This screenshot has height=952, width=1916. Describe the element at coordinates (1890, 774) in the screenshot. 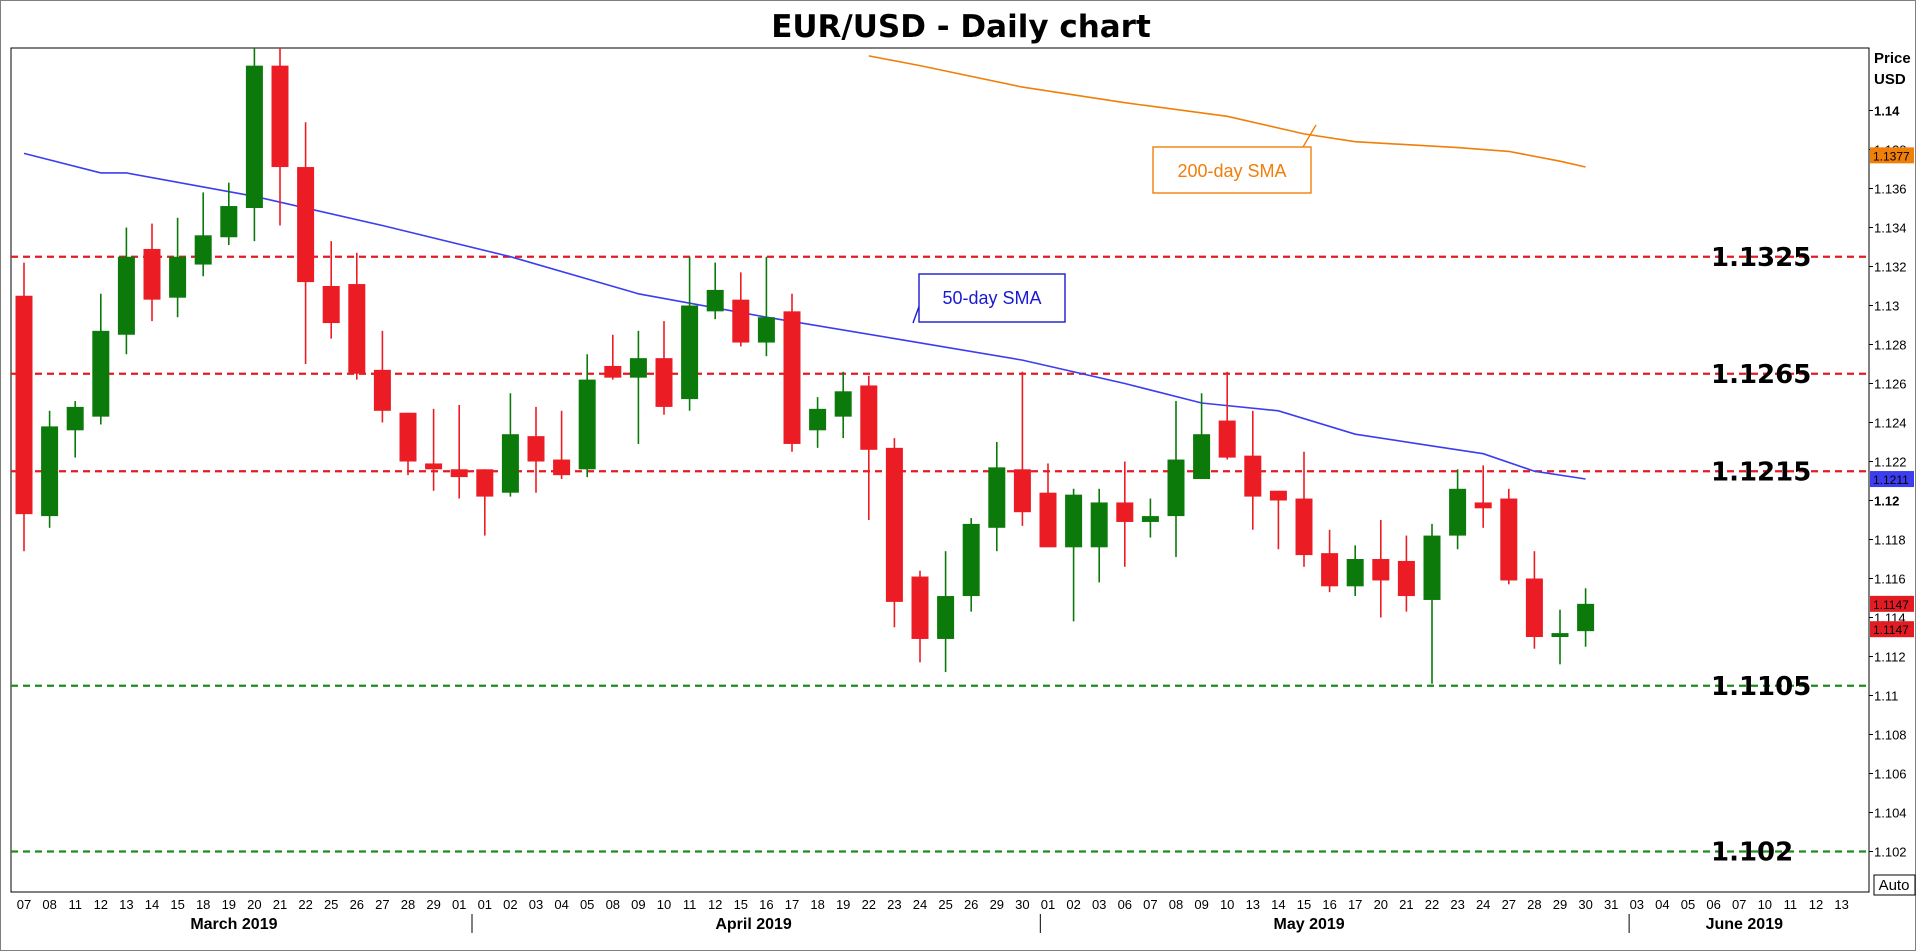

I see `y-tick-label: 1.106` at that location.